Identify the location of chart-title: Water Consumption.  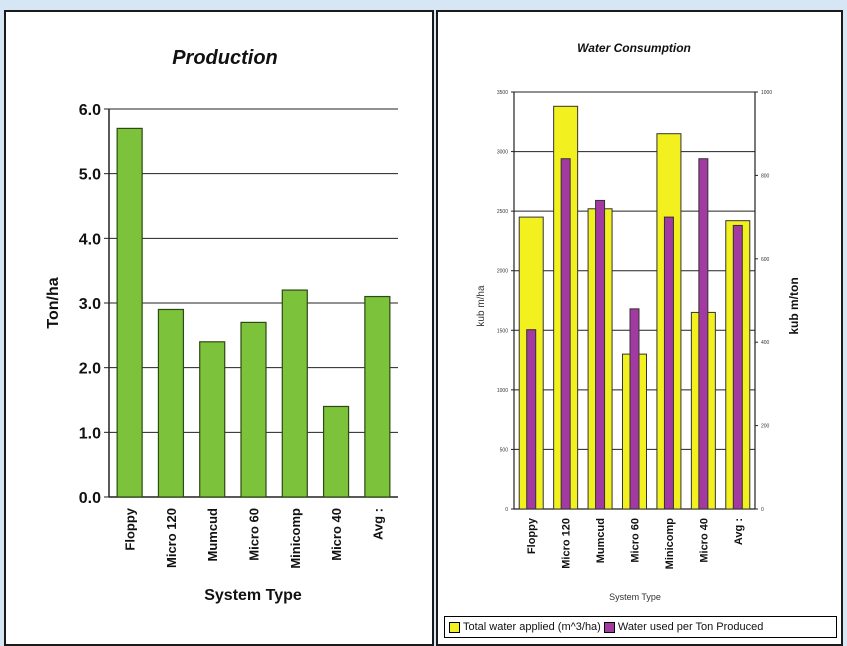
(634, 48).